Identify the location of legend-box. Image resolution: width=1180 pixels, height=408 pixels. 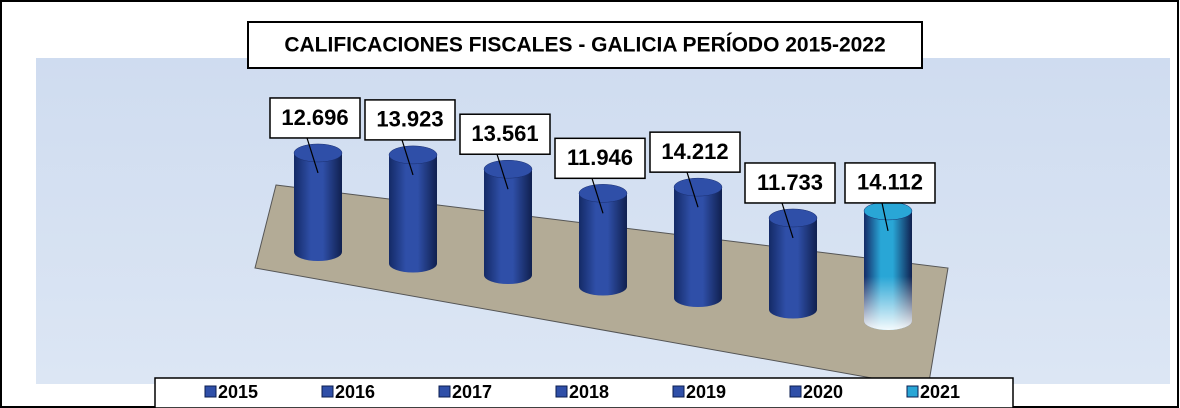
(584, 392).